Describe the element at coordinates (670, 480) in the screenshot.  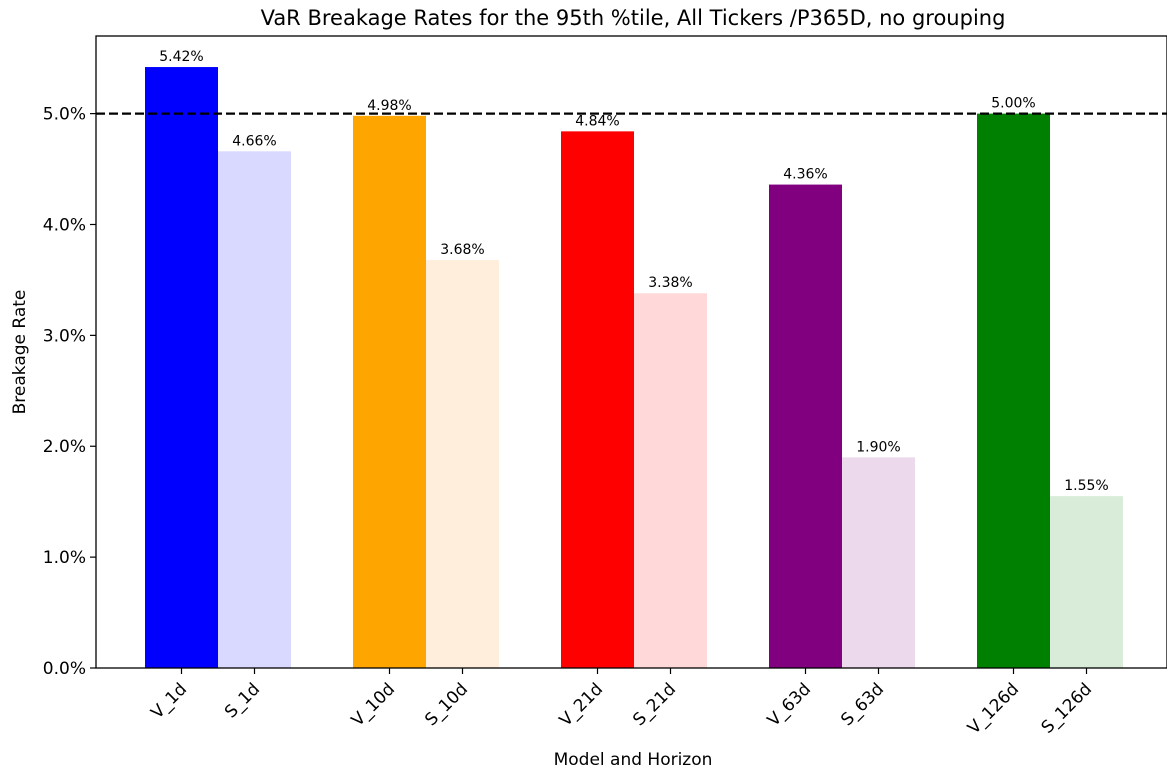
I see `bar-s-21d` at that location.